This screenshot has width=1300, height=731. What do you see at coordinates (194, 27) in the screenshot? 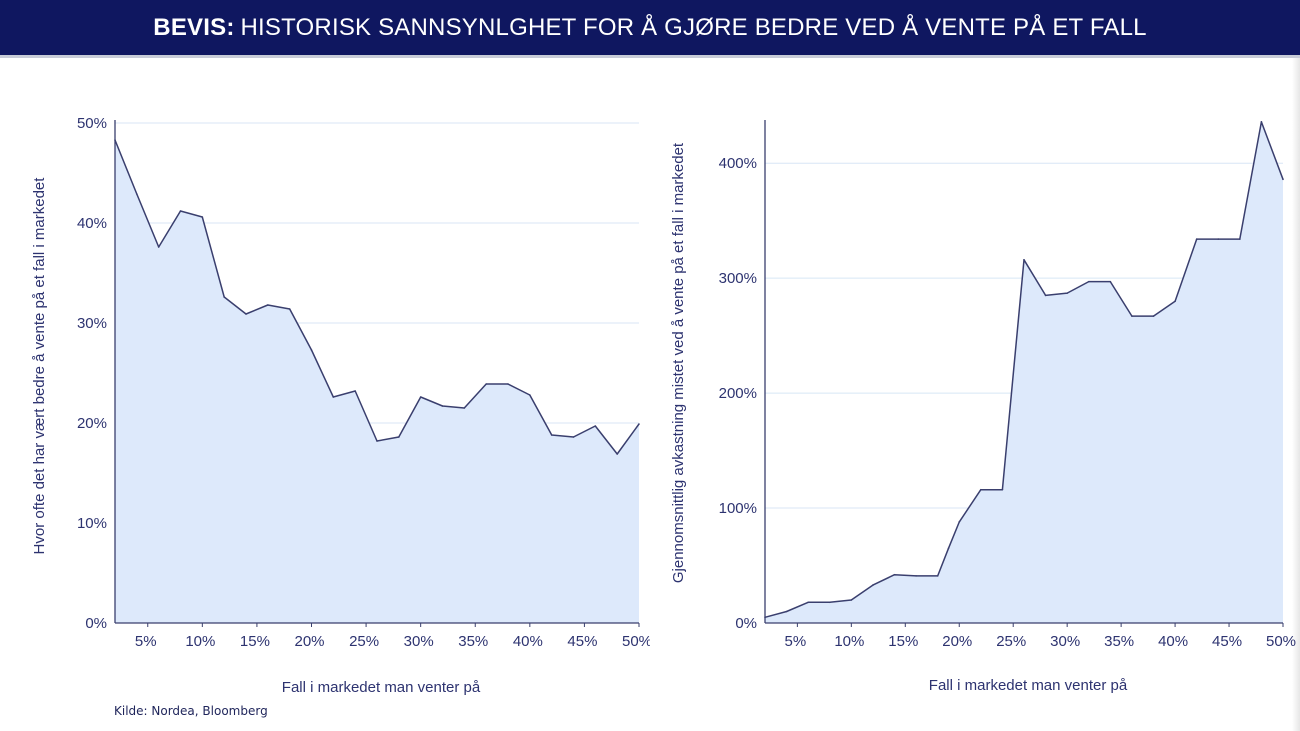
I see `title-bold: BEVIS:` at bounding box center [194, 27].